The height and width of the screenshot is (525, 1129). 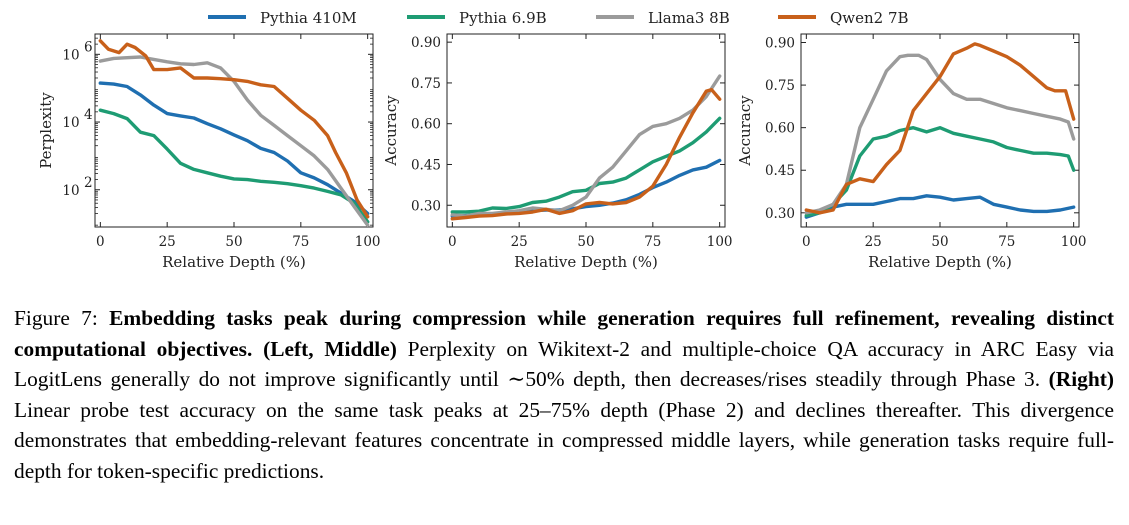 What do you see at coordinates (88, 183) in the screenshot?
I see `y-tick-exponent: 2` at bounding box center [88, 183].